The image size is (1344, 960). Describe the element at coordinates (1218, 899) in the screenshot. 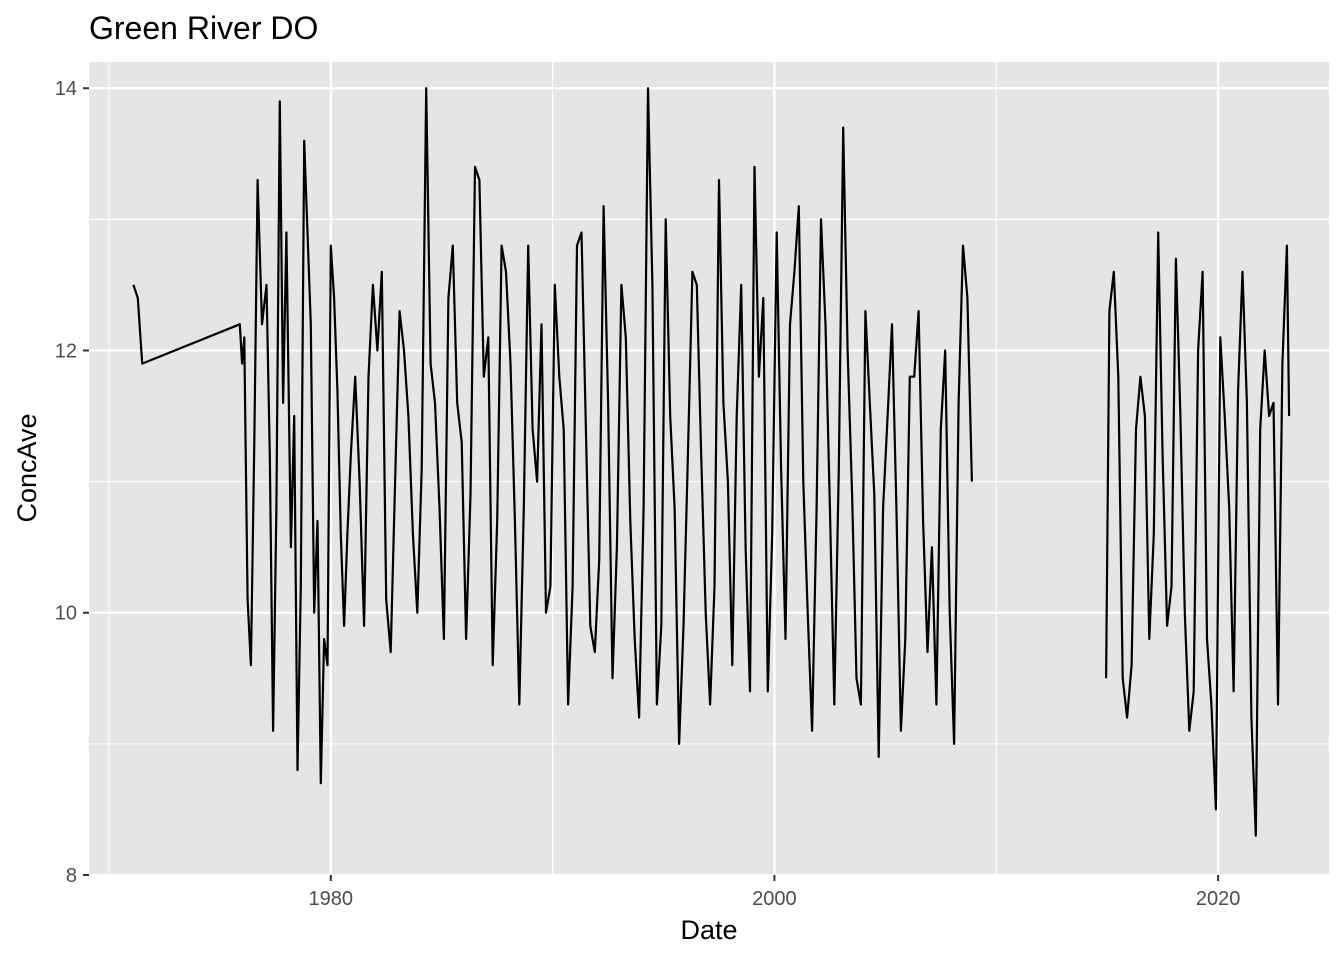

I see `x-tick-label: 2020` at that location.